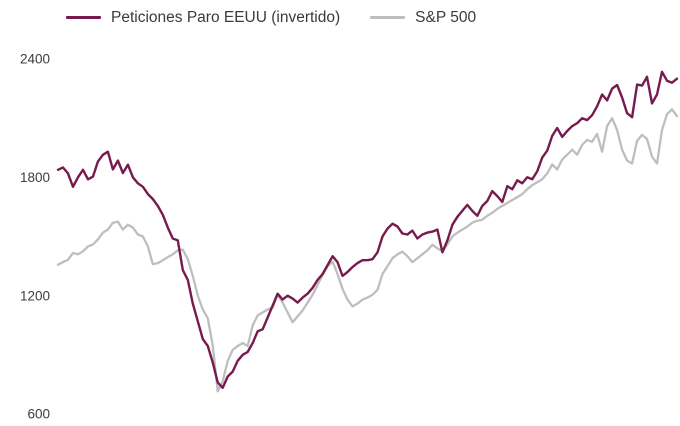 This screenshot has width=680, height=426. What do you see at coordinates (388, 18) in the screenshot?
I see `legend-line-swatch-sp500` at bounding box center [388, 18].